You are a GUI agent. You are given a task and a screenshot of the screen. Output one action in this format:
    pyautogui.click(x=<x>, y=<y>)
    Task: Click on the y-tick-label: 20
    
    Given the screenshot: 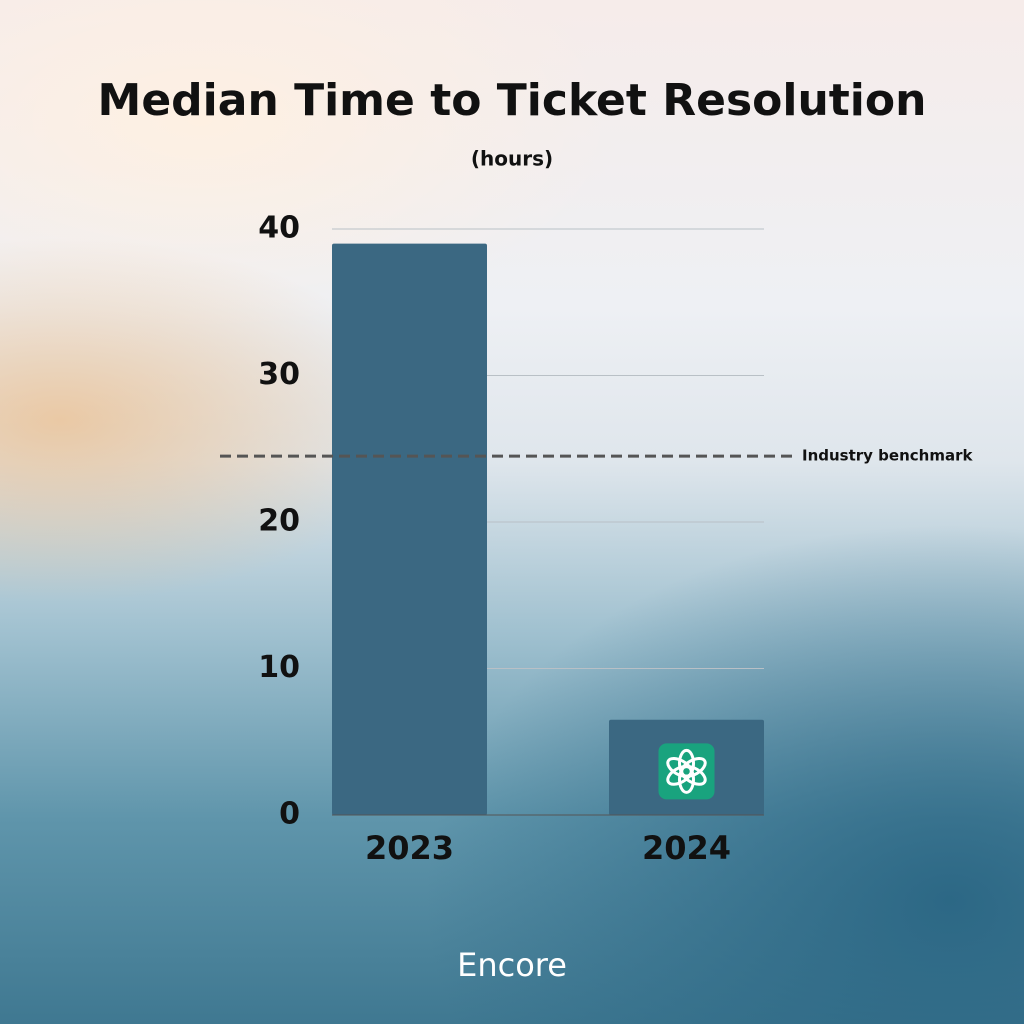 What is the action you would take?
    pyautogui.click(x=279, y=521)
    